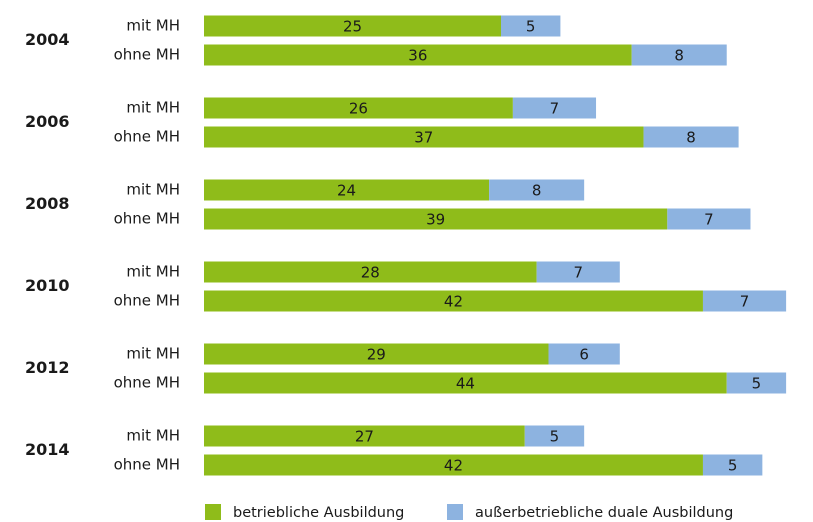  Describe the element at coordinates (604, 513) in the screenshot. I see `legend-label: außerbetriebliche duale Ausbildung` at that location.